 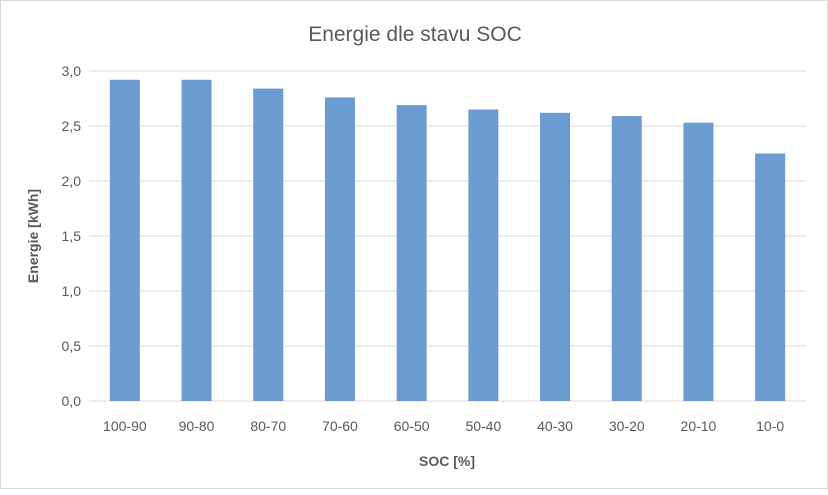 What do you see at coordinates (699, 426) in the screenshot?
I see `x-tick-label: 20-10` at bounding box center [699, 426].